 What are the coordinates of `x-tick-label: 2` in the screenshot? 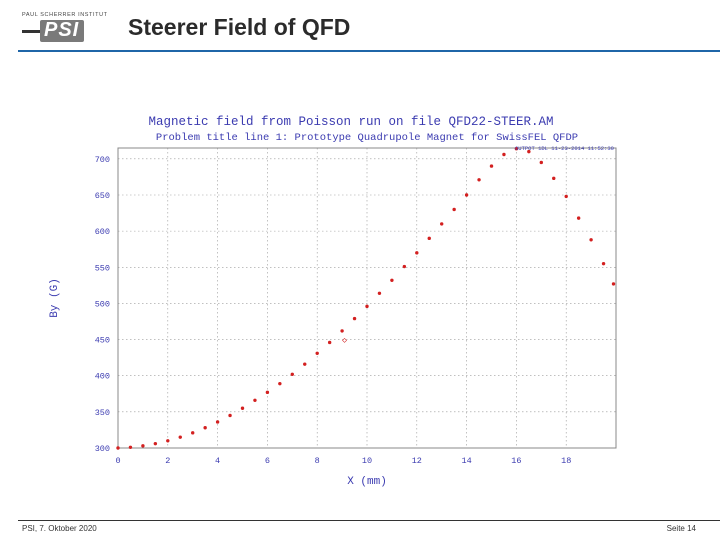 It's located at (167, 461).